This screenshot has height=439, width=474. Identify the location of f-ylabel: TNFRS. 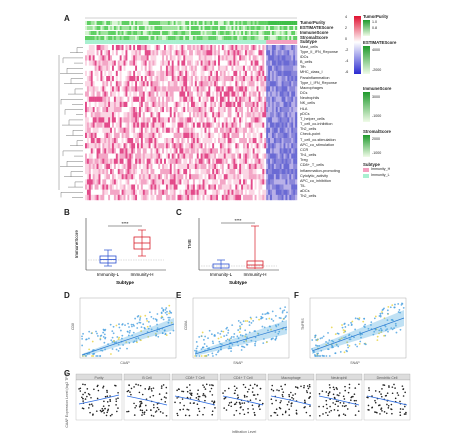
(303, 324).